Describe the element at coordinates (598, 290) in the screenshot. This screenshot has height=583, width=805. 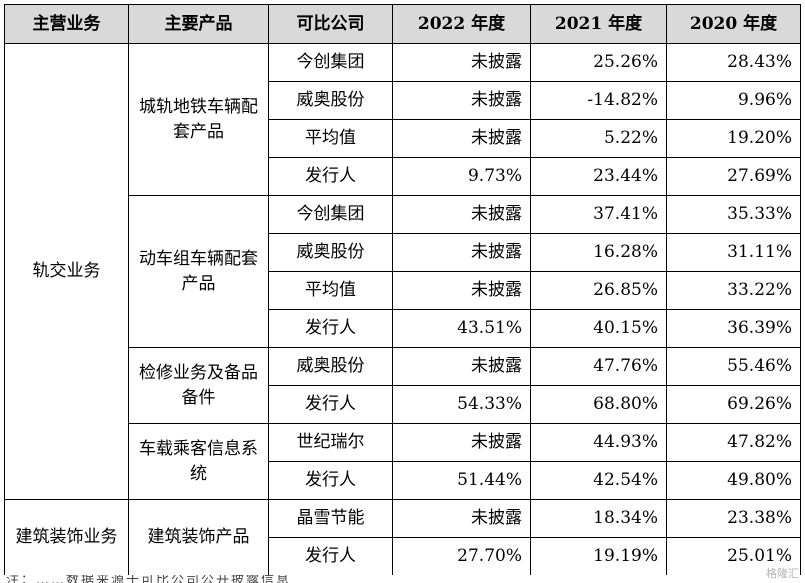
I see `value-2021-cell: 26.85%` at that location.